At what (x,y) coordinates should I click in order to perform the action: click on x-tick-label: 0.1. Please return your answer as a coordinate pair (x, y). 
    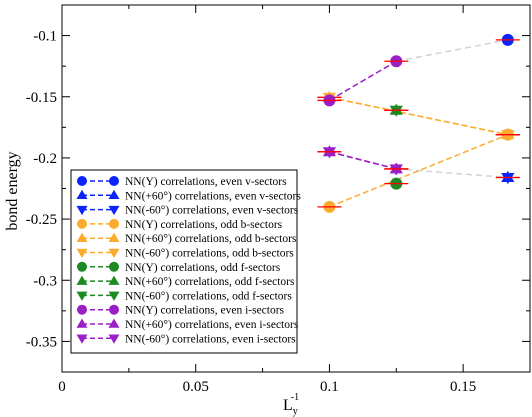
    Looking at the image, I should click on (329, 387).